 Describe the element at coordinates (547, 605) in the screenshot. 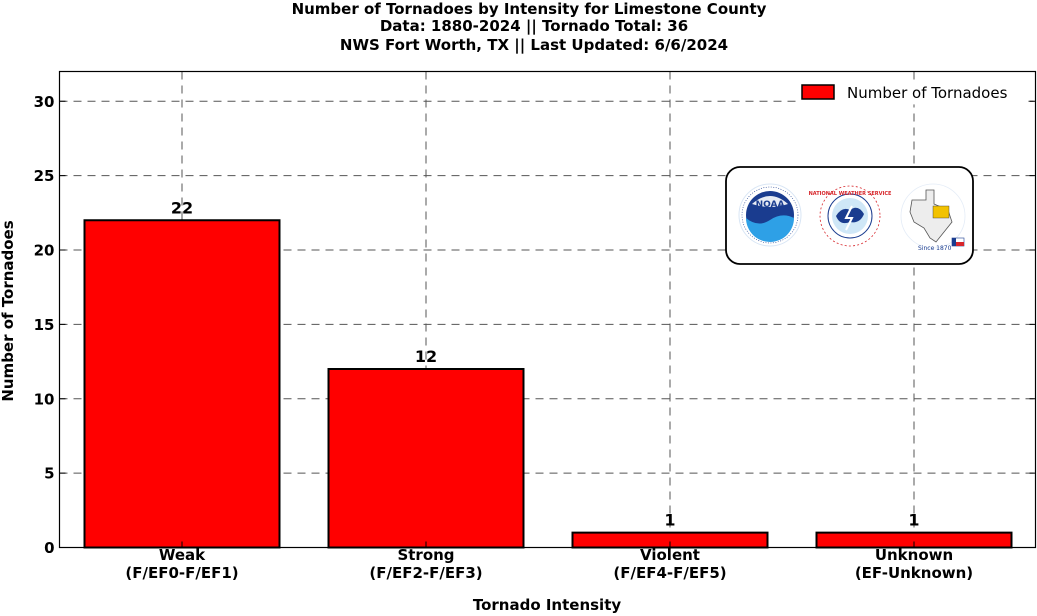

I see `x-axis-label: Tornado Intensity` at that location.